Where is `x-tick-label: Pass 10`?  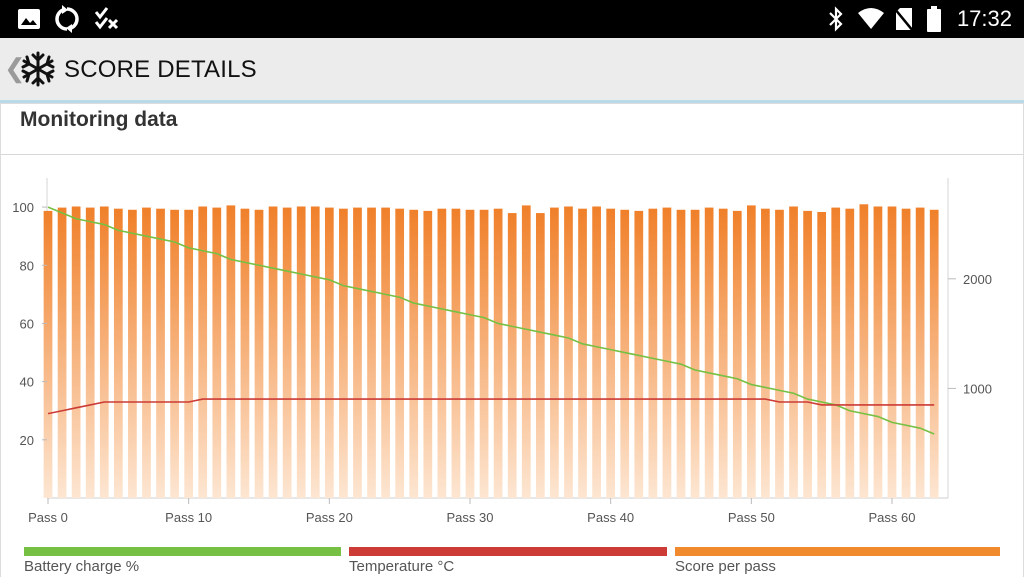
x-tick-label: Pass 10 is located at coordinates (188, 517).